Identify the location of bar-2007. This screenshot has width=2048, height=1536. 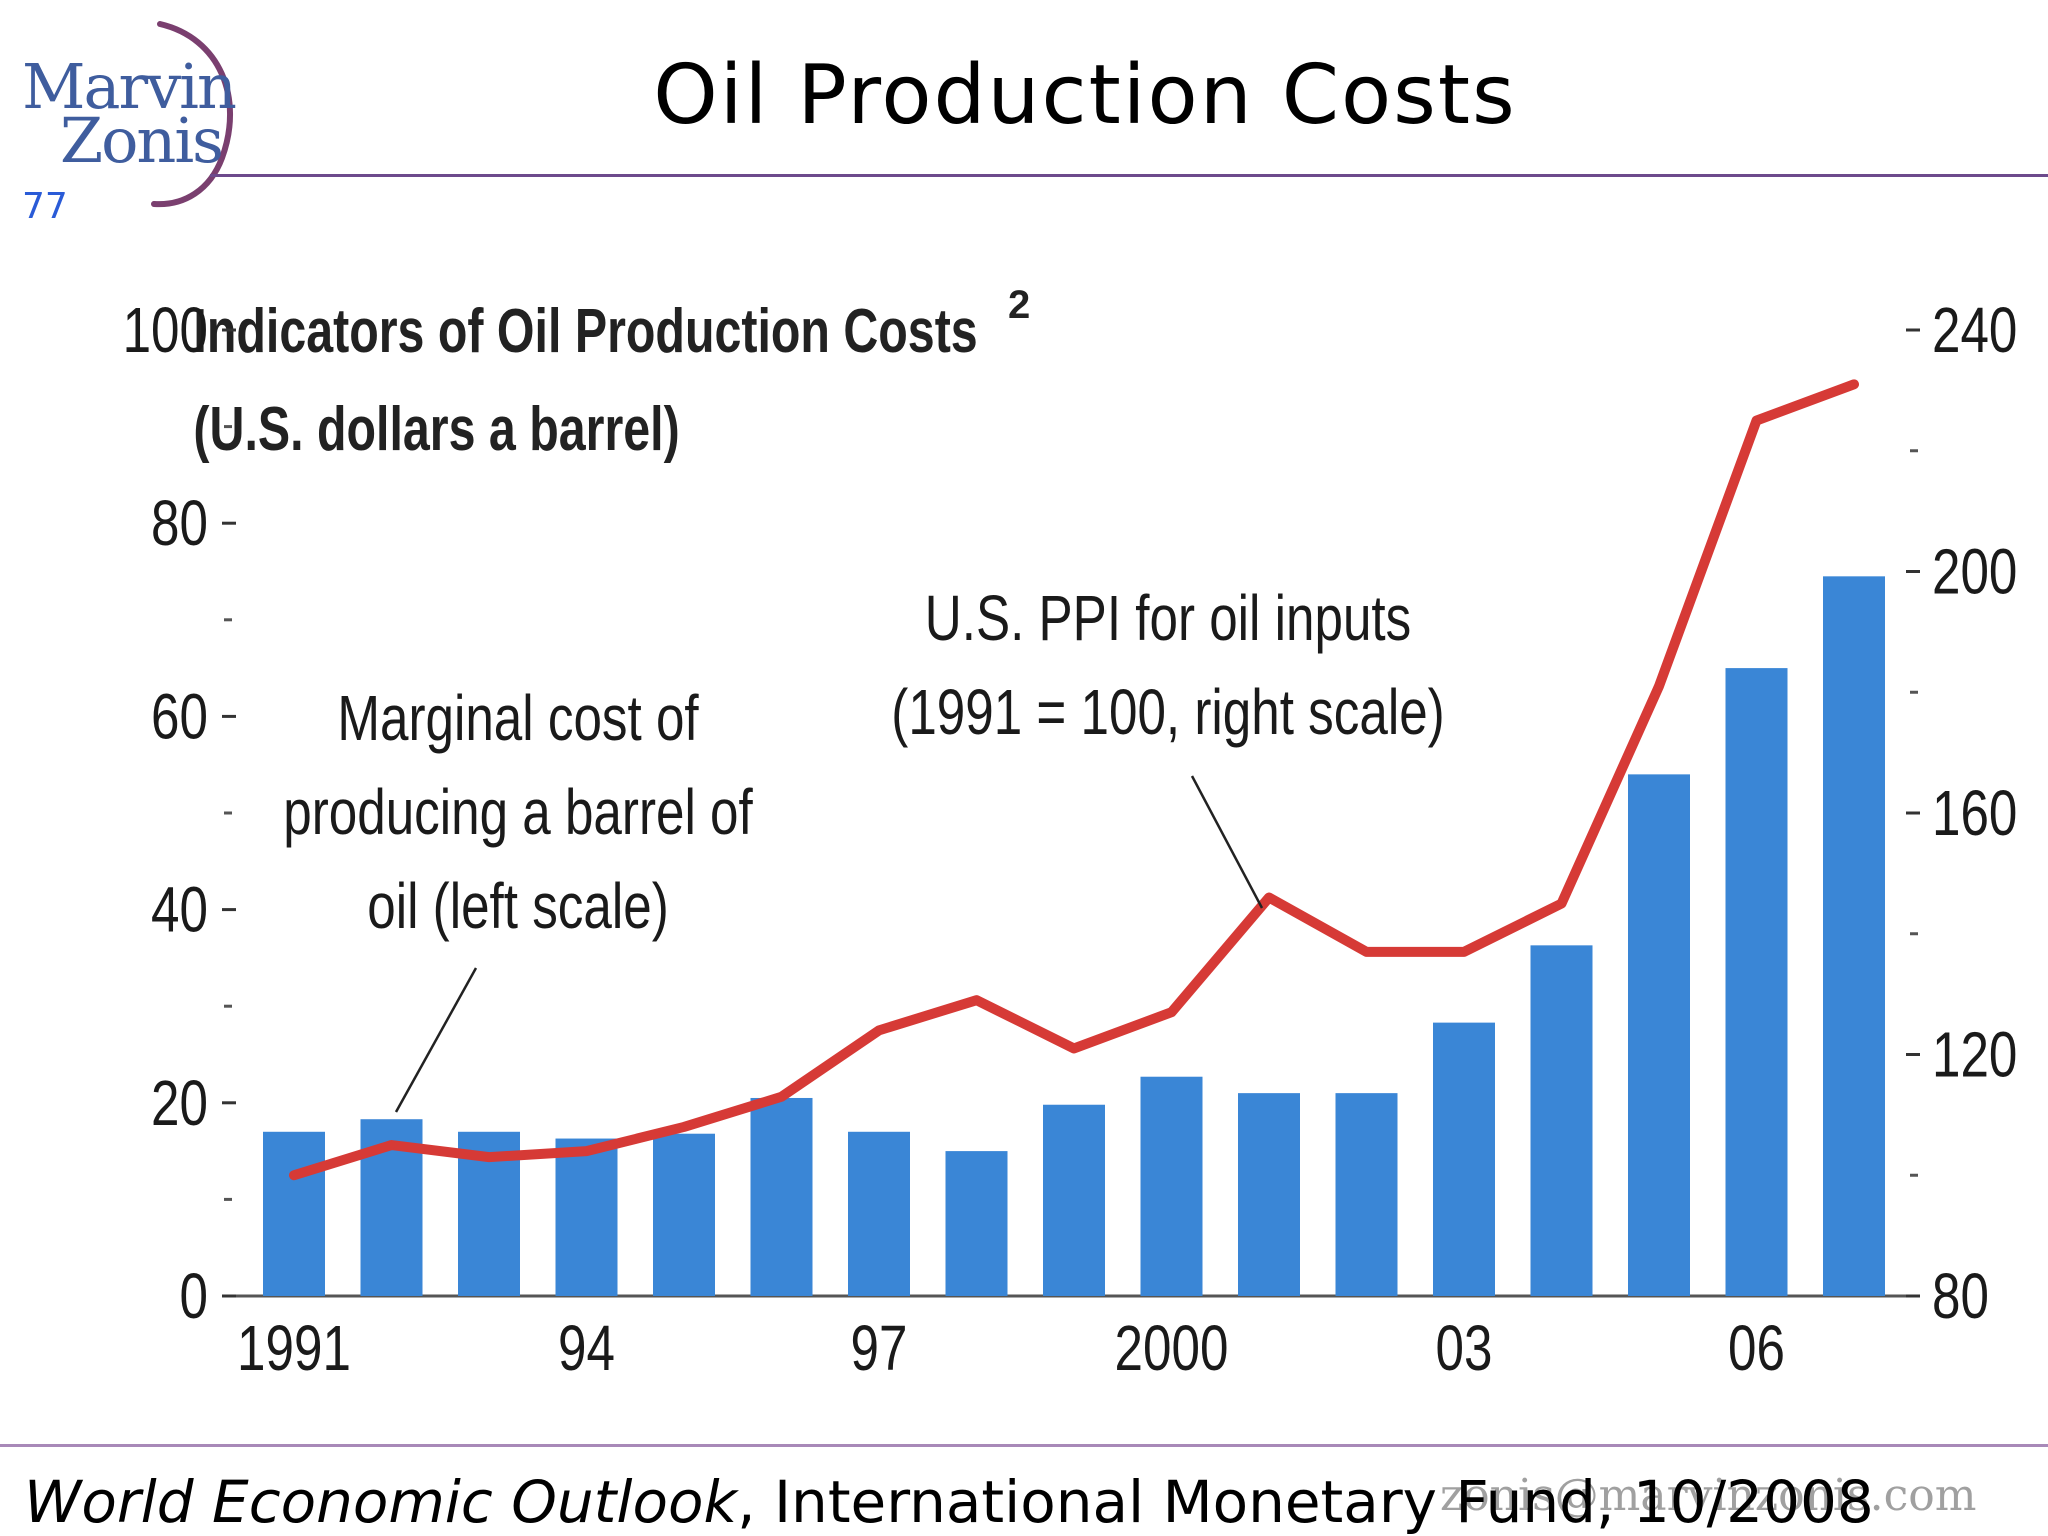
(1854, 936).